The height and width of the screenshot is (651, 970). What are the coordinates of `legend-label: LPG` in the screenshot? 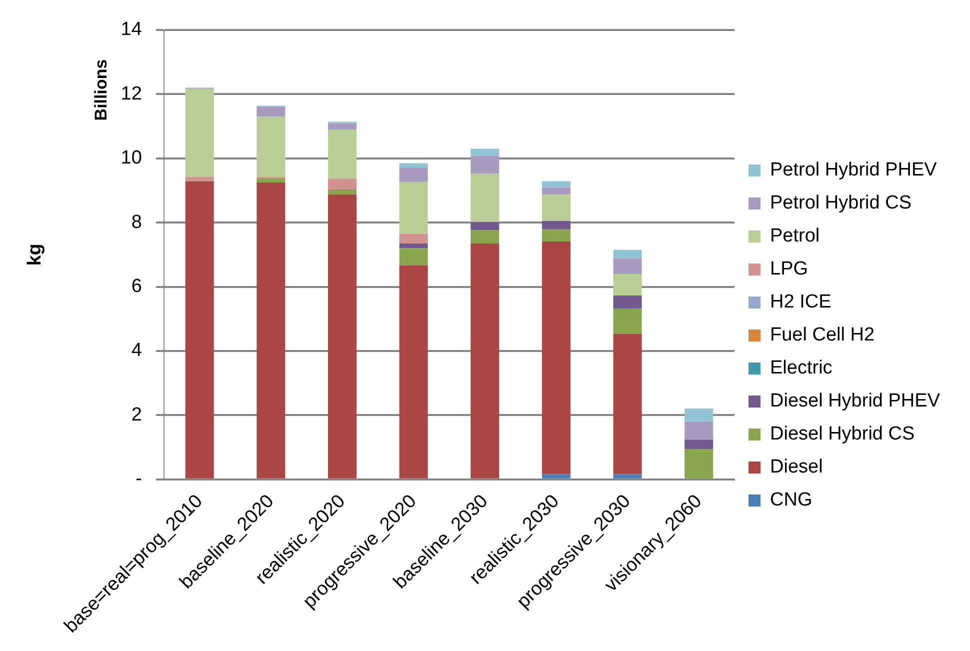 It's located at (789, 269).